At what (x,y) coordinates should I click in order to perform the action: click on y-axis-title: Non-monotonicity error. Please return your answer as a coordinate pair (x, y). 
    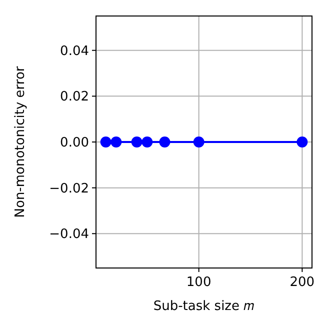
    Looking at the image, I should click on (20, 142).